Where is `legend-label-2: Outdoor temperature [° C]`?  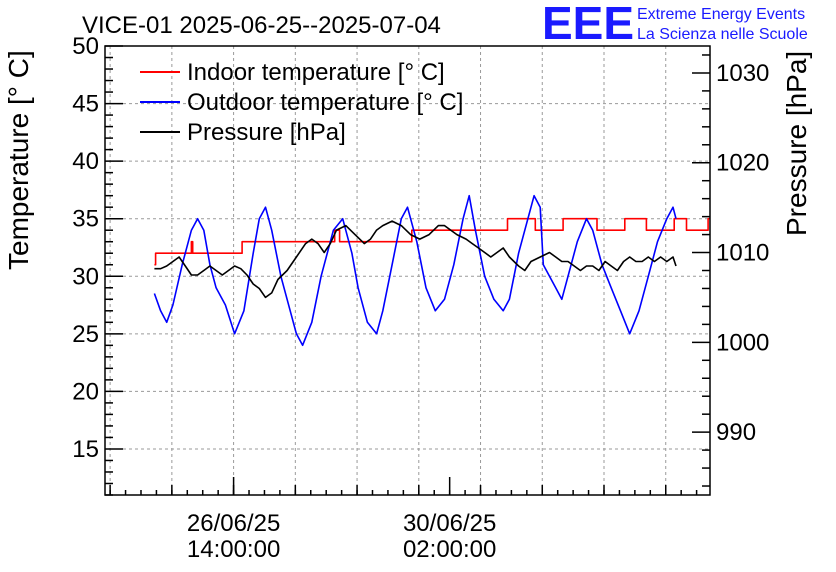
legend-label-2: Outdoor temperature [° C] is located at coordinates (325, 102).